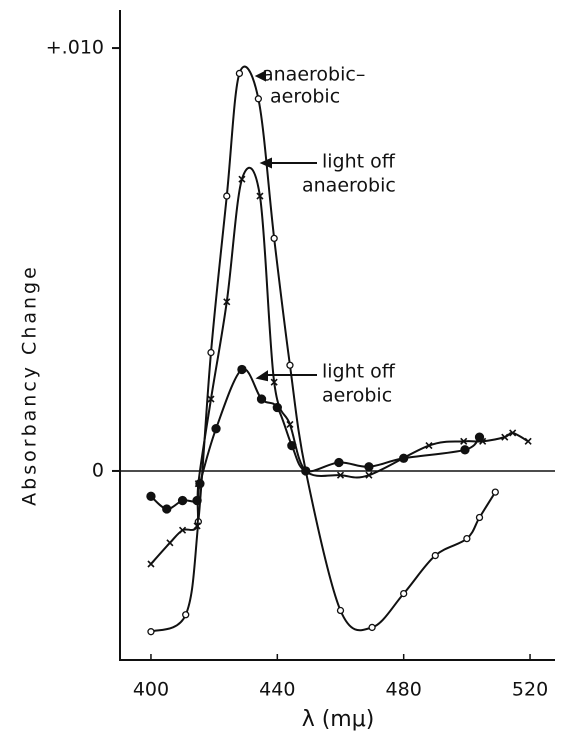  What do you see at coordinates (313, 75) in the screenshot?
I see `annotation-text: anaerobic–` at bounding box center [313, 75].